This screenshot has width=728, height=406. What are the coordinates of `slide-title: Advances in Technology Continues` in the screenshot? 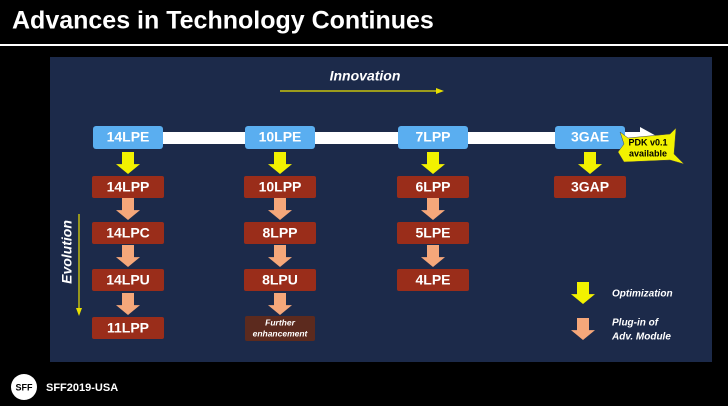 It's located at (223, 21).